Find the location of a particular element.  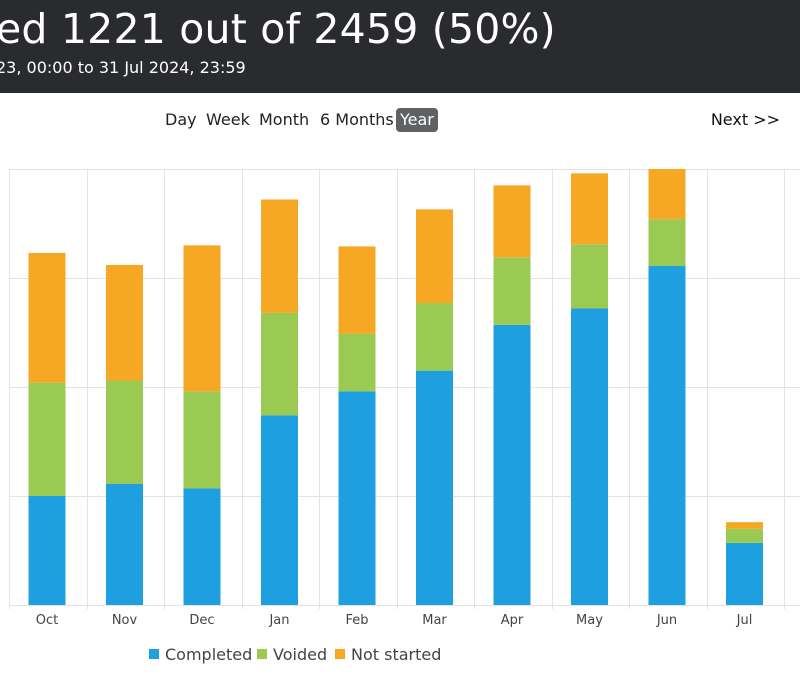

legend-item-voided: Voided is located at coordinates (292, 655).